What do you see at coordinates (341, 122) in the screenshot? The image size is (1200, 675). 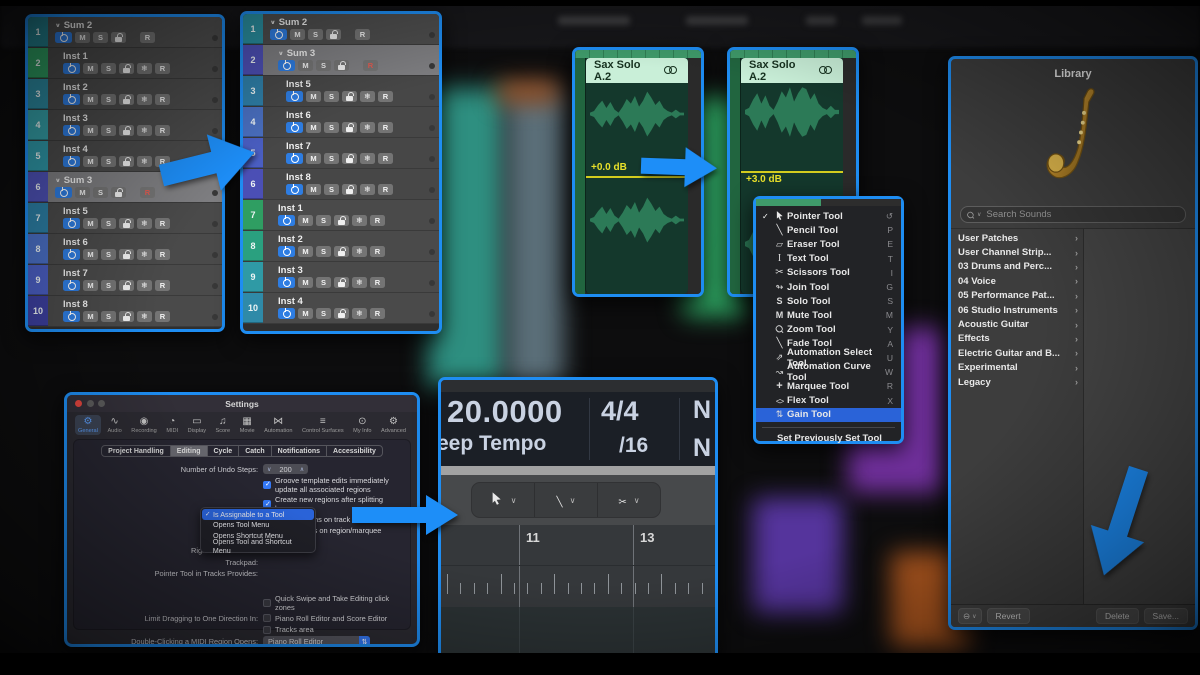 I see `track-row-inst-6: 4 Inst 6 M S ❄ R` at bounding box center [341, 122].